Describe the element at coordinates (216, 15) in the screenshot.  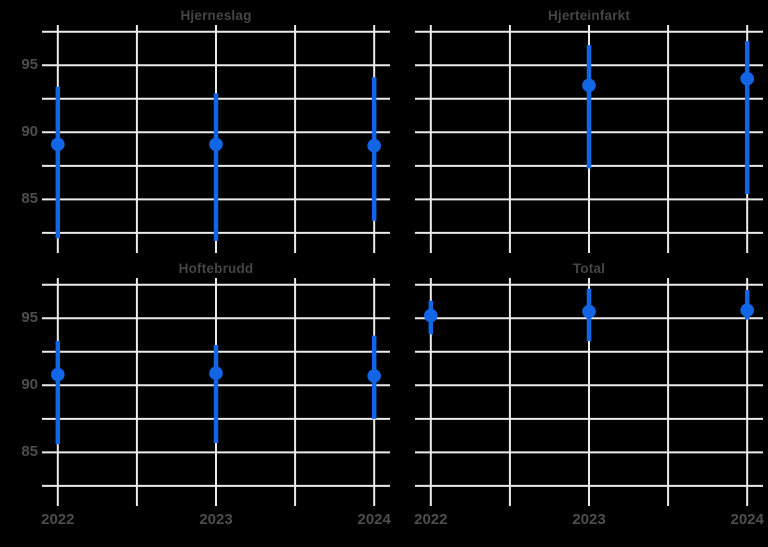
I see `subplot-title-hjerneslag: Hjerneslag` at that location.